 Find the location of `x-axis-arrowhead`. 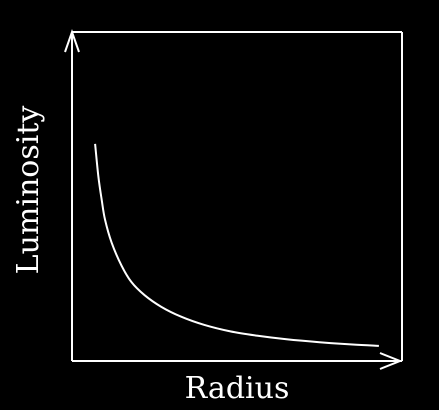

x-axis-arrowhead is located at coordinates (391, 361).